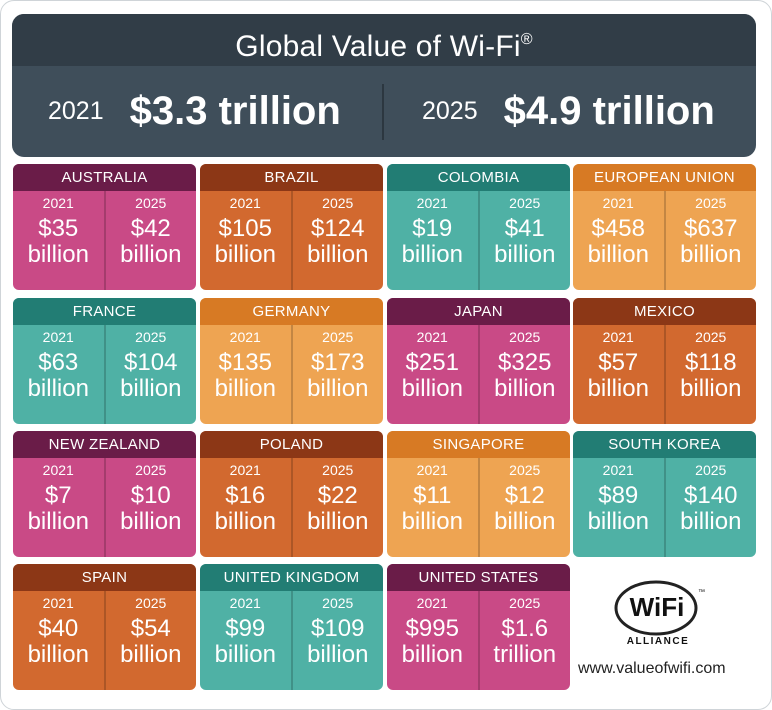 The height and width of the screenshot is (710, 772). What do you see at coordinates (618, 495) in the screenshot?
I see `amount: $89` at bounding box center [618, 495].